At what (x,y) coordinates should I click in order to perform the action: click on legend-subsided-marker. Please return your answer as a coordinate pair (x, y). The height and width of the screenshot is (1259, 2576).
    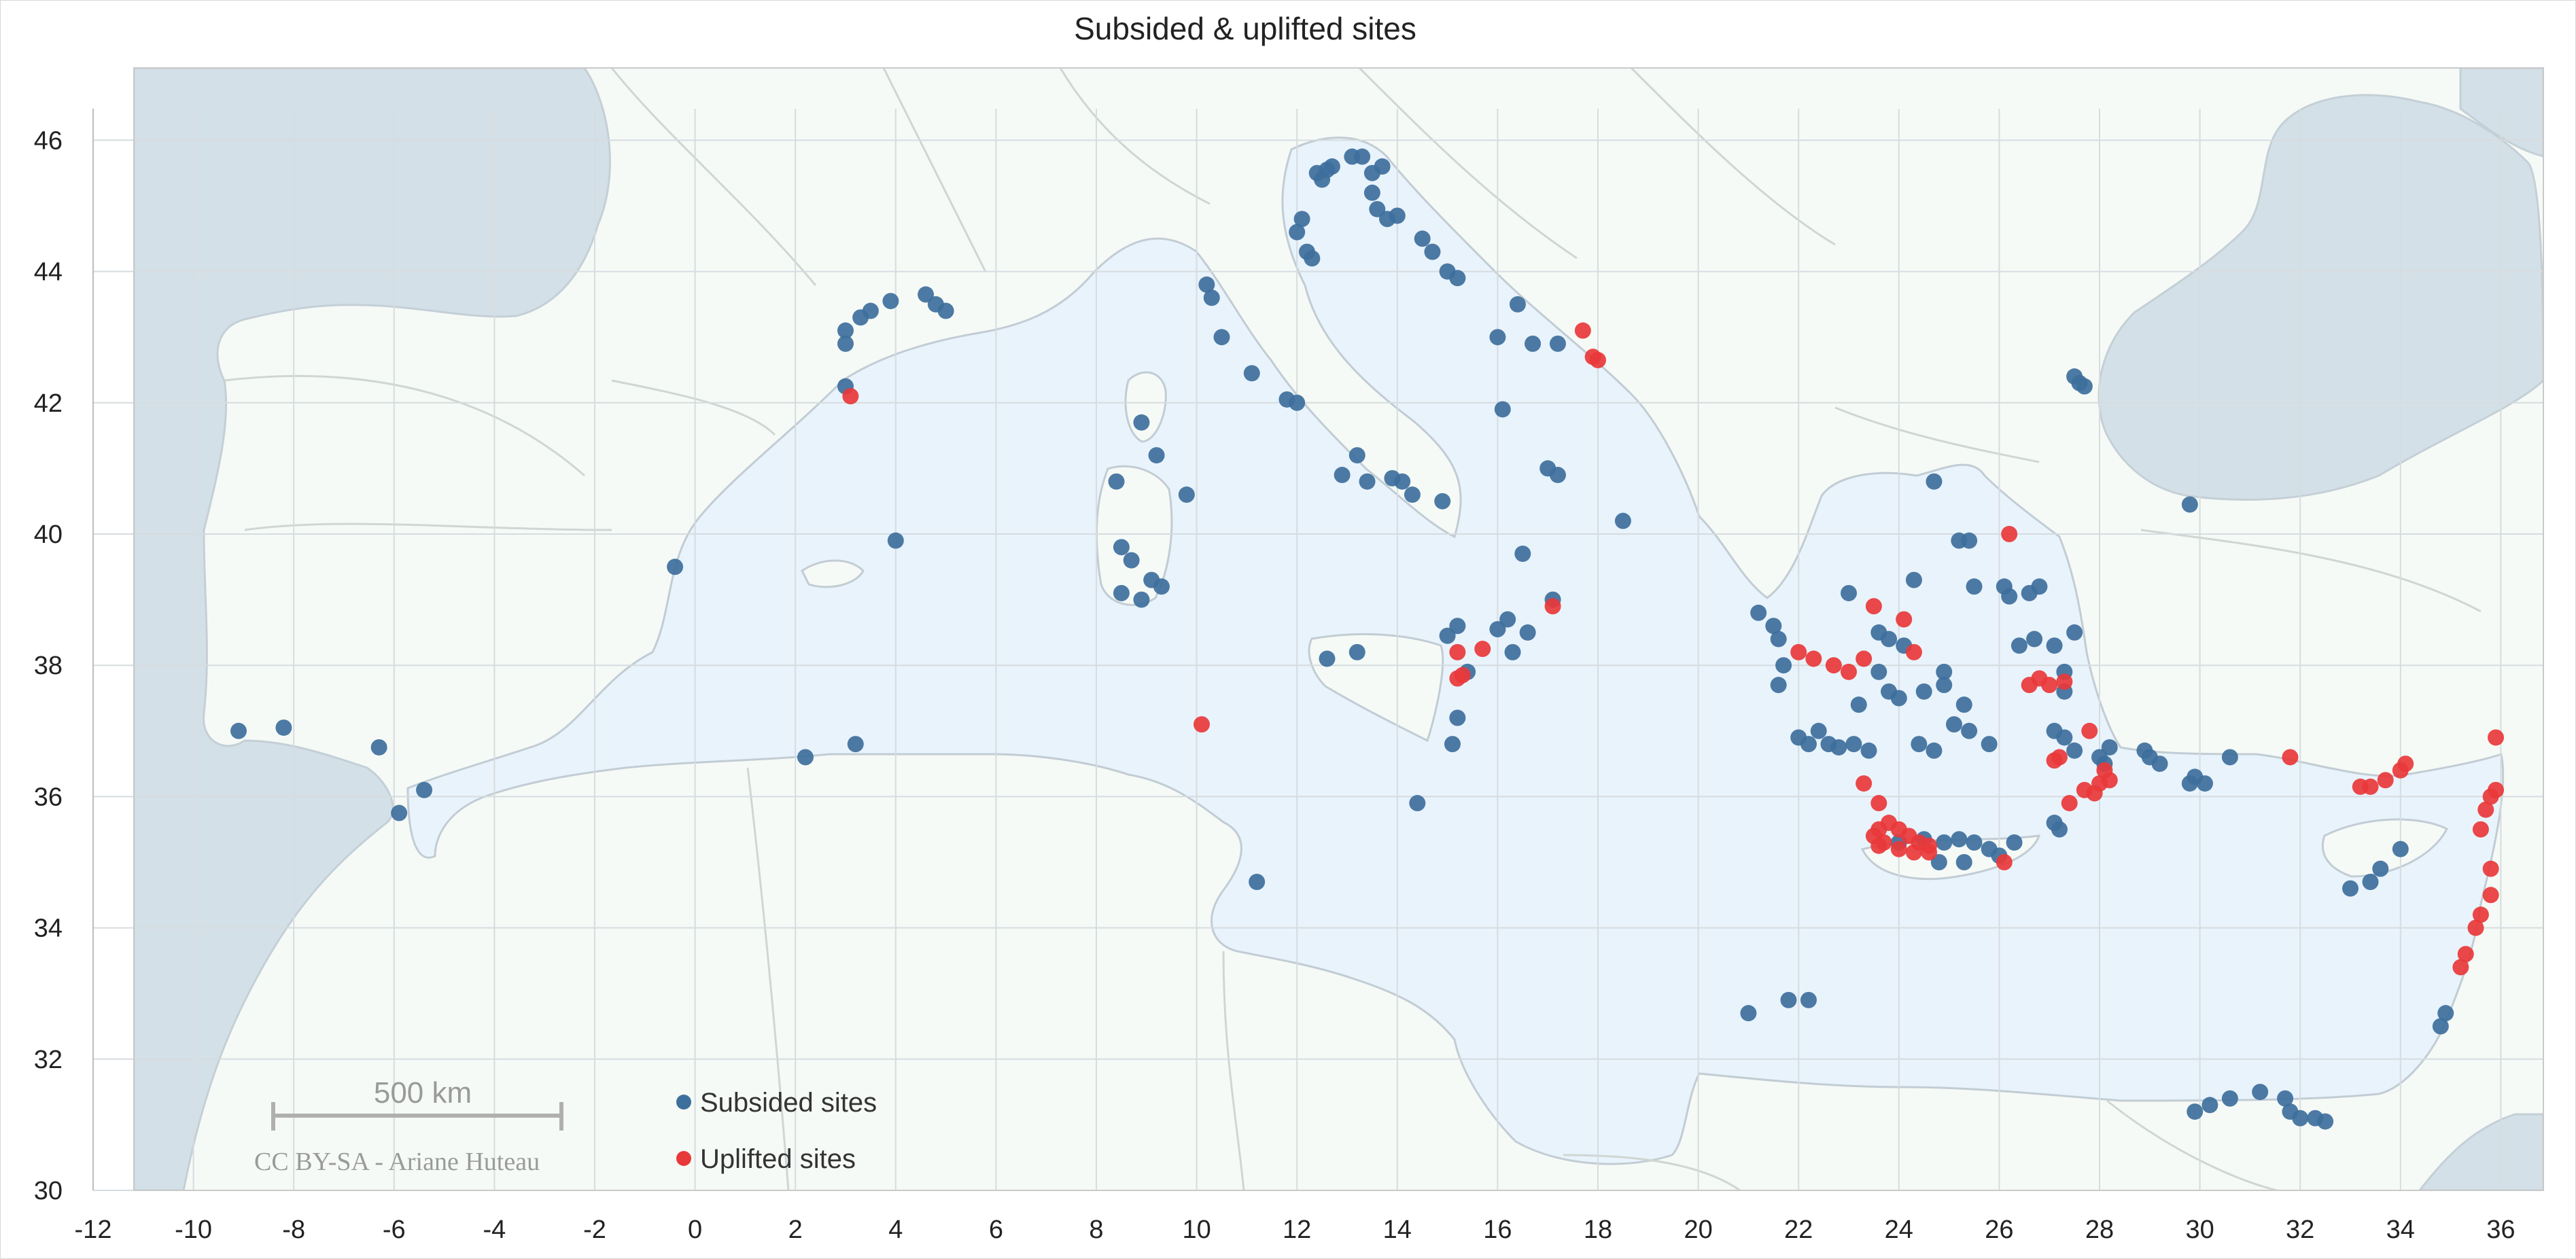
    Looking at the image, I should click on (683, 1102).